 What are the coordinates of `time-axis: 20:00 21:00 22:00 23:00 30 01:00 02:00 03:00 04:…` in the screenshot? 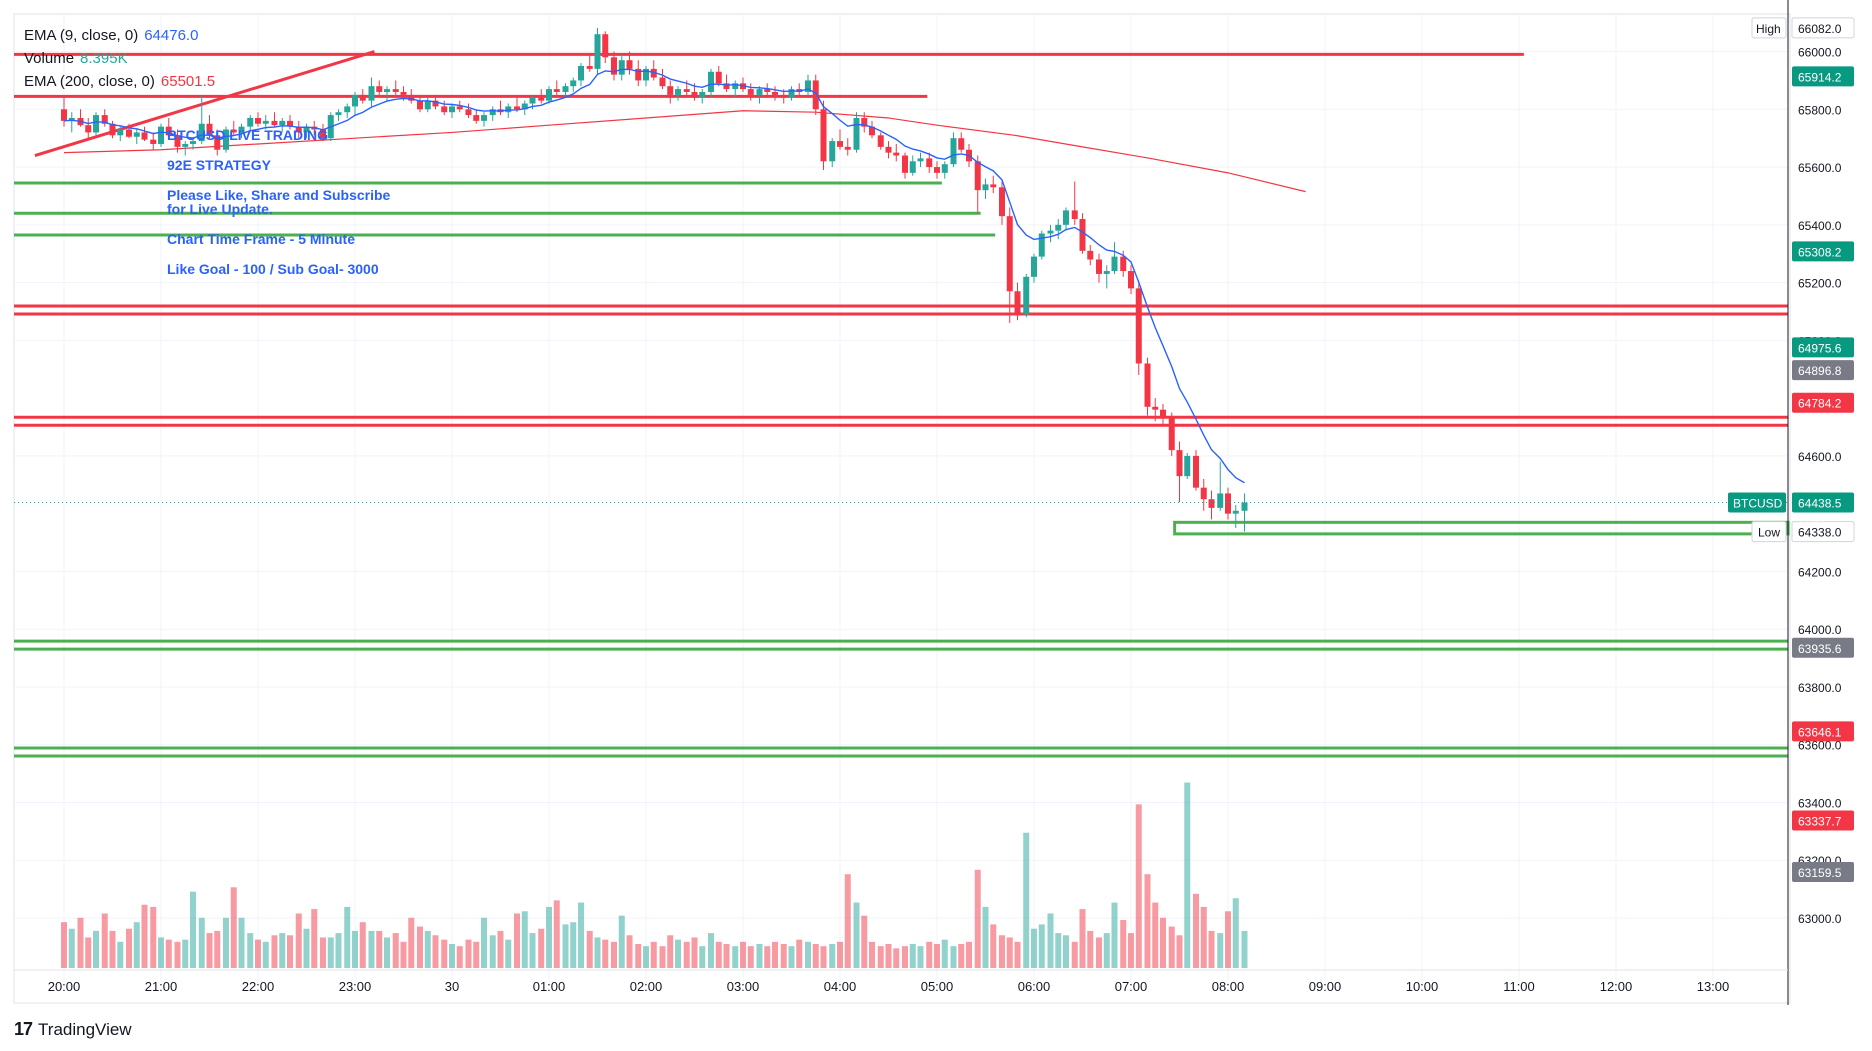 It's located at (901, 981).